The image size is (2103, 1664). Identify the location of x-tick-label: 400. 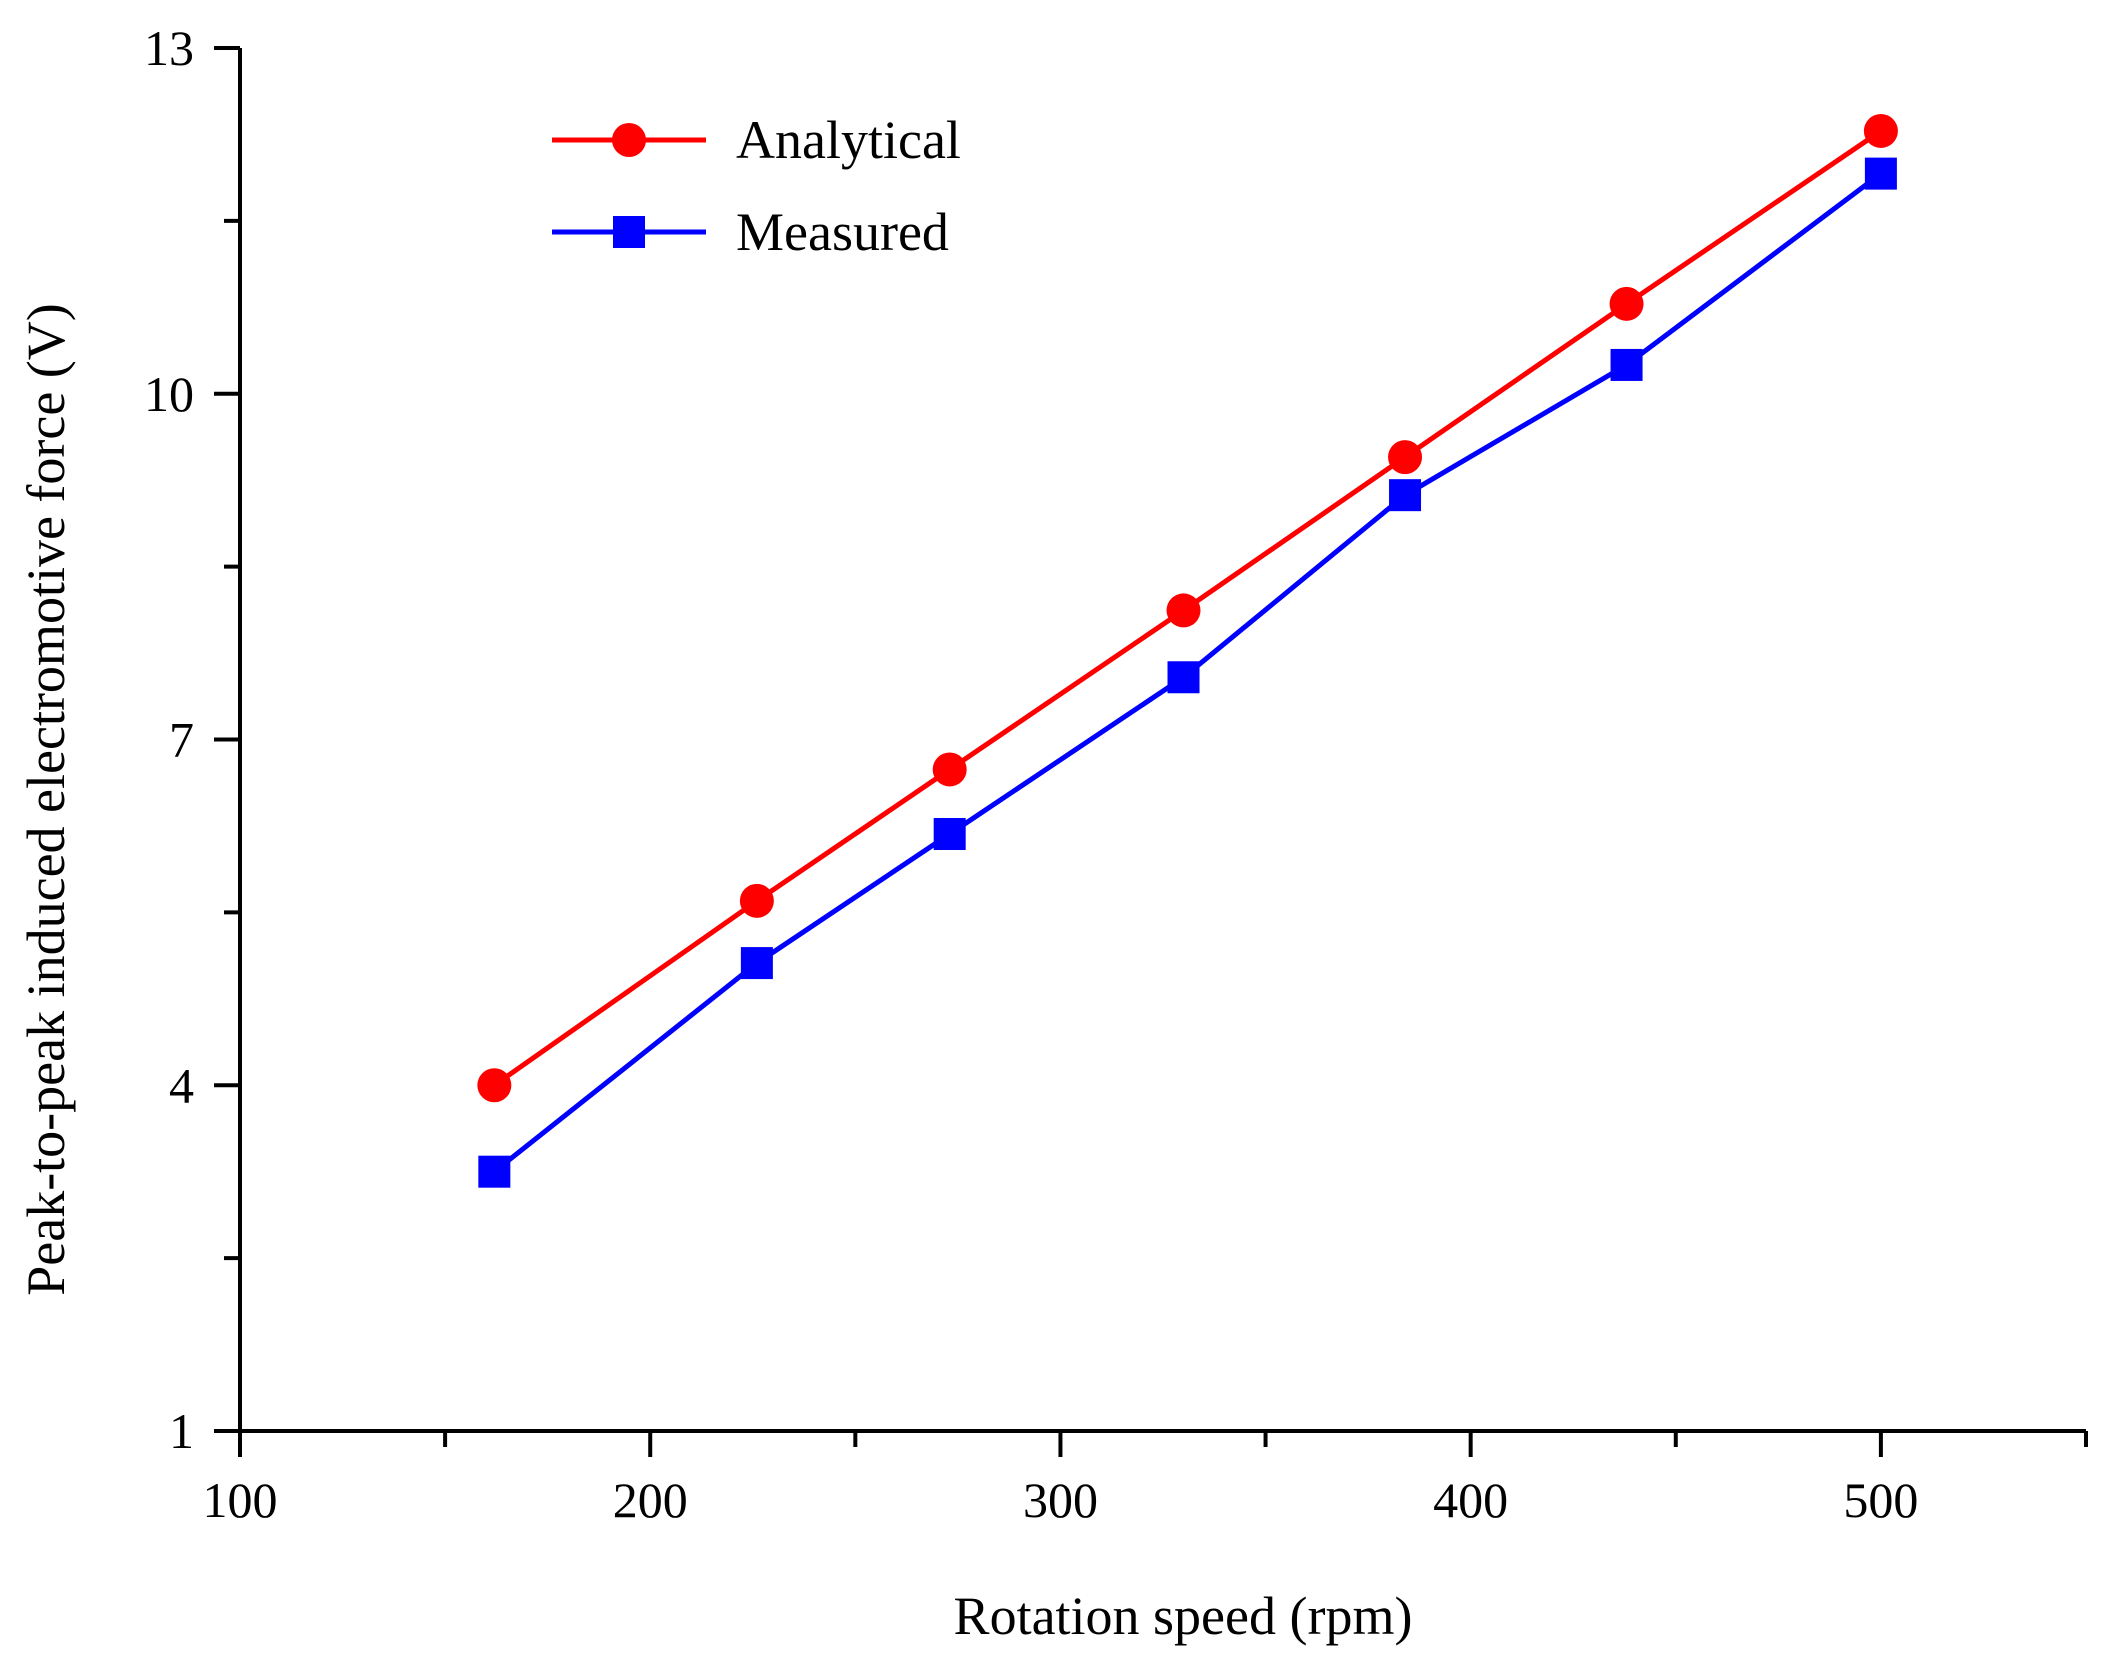
(1470, 1500).